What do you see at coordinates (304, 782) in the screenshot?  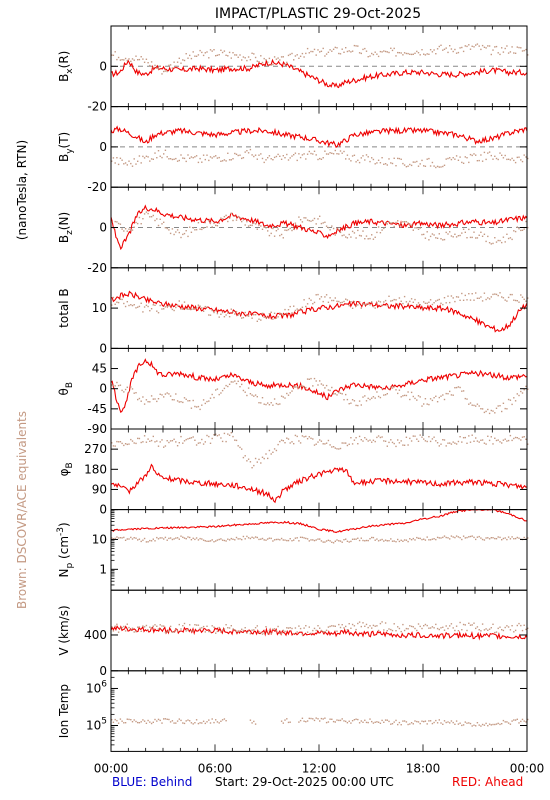 I see `footer-start: Start: 29-Oct-2025 00:00 UTC` at bounding box center [304, 782].